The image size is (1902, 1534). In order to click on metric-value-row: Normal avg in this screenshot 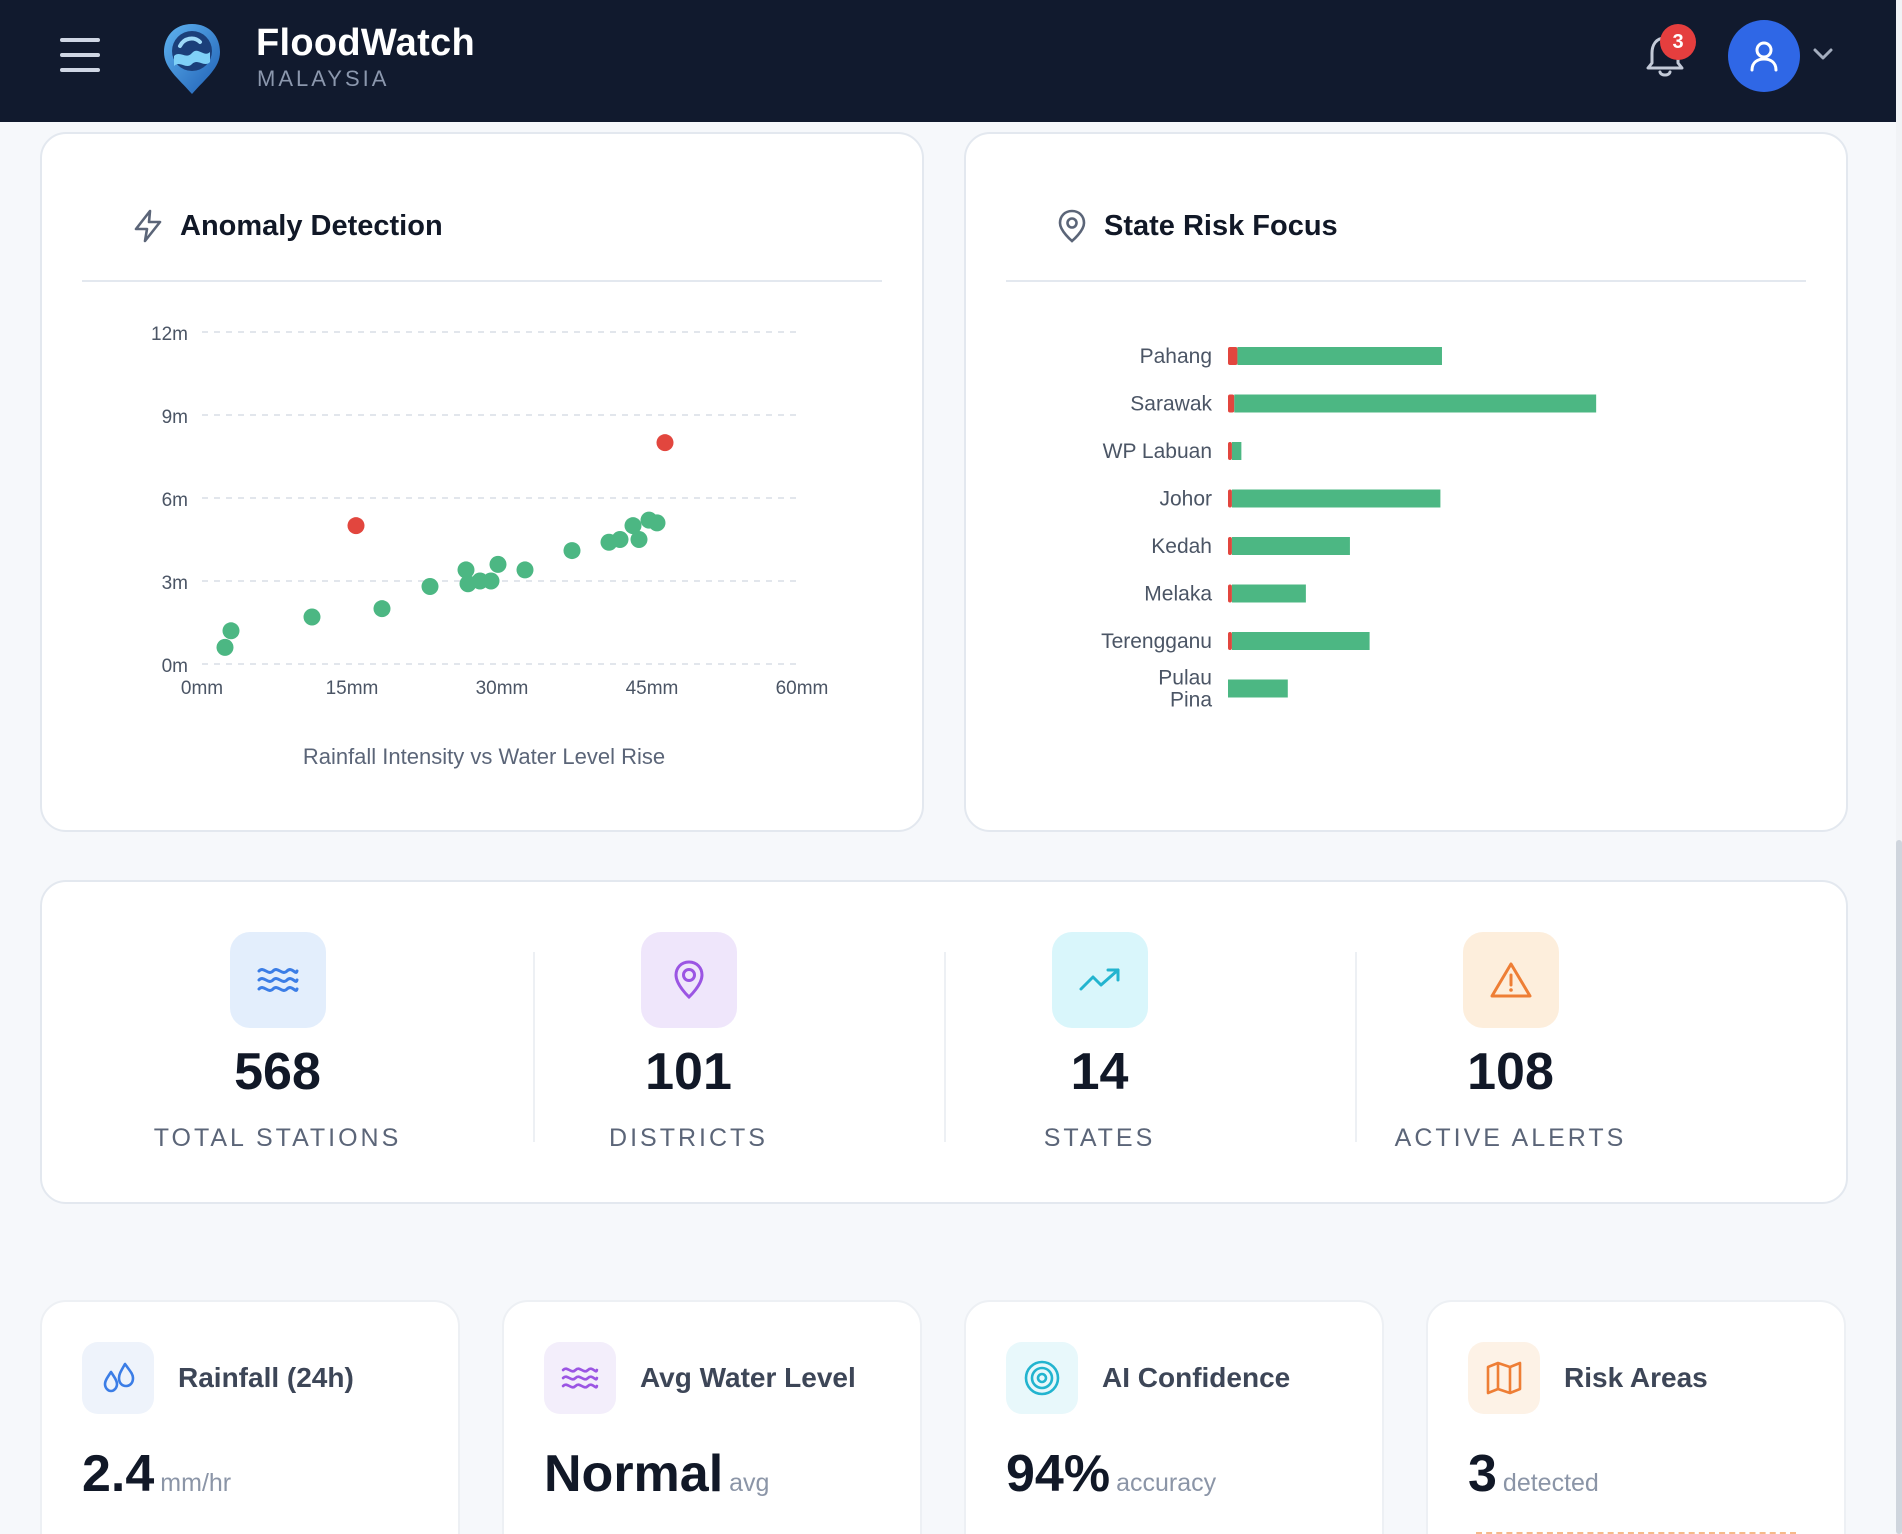, I will do `click(656, 1474)`.